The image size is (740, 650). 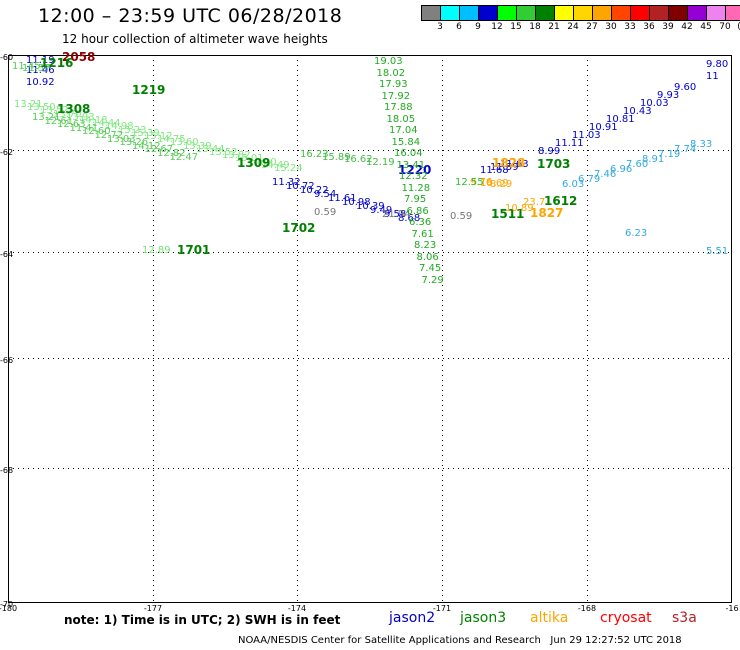 I want to click on pass-time-label: 1827, so click(x=547, y=213).